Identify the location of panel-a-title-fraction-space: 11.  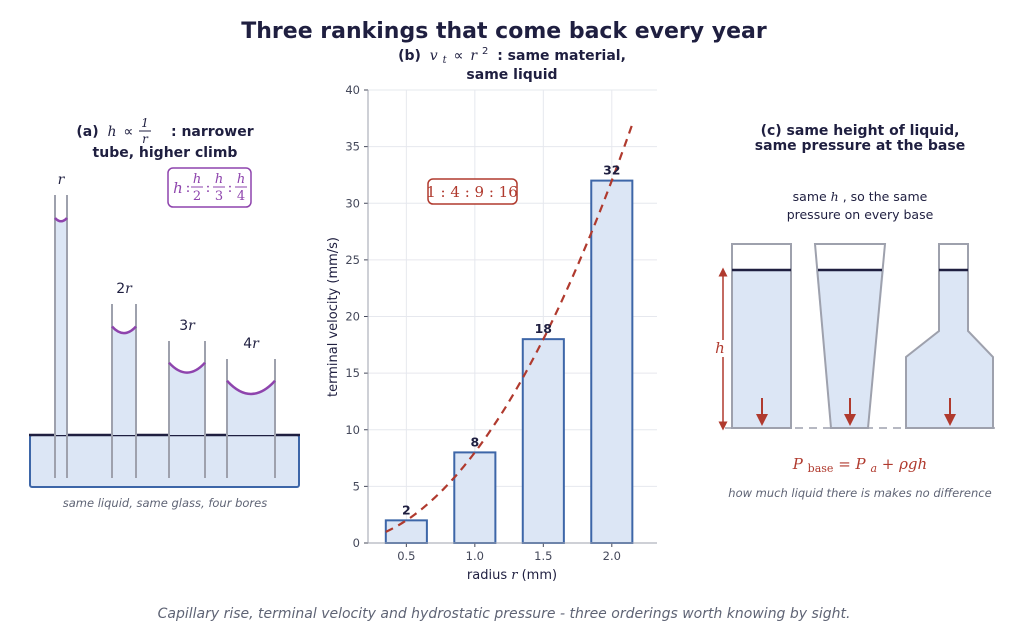
(155, 132).